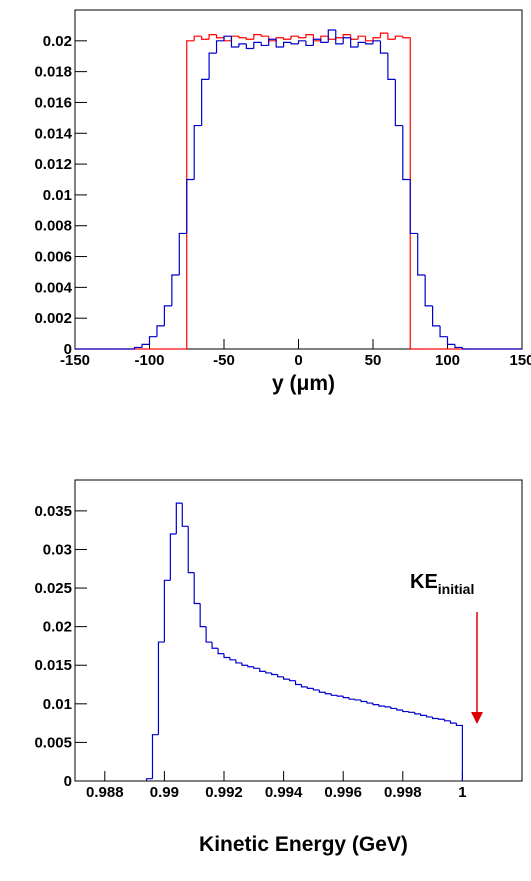 This screenshot has height=881, width=531. I want to click on y-tick-label: 0.006, so click(53, 257).